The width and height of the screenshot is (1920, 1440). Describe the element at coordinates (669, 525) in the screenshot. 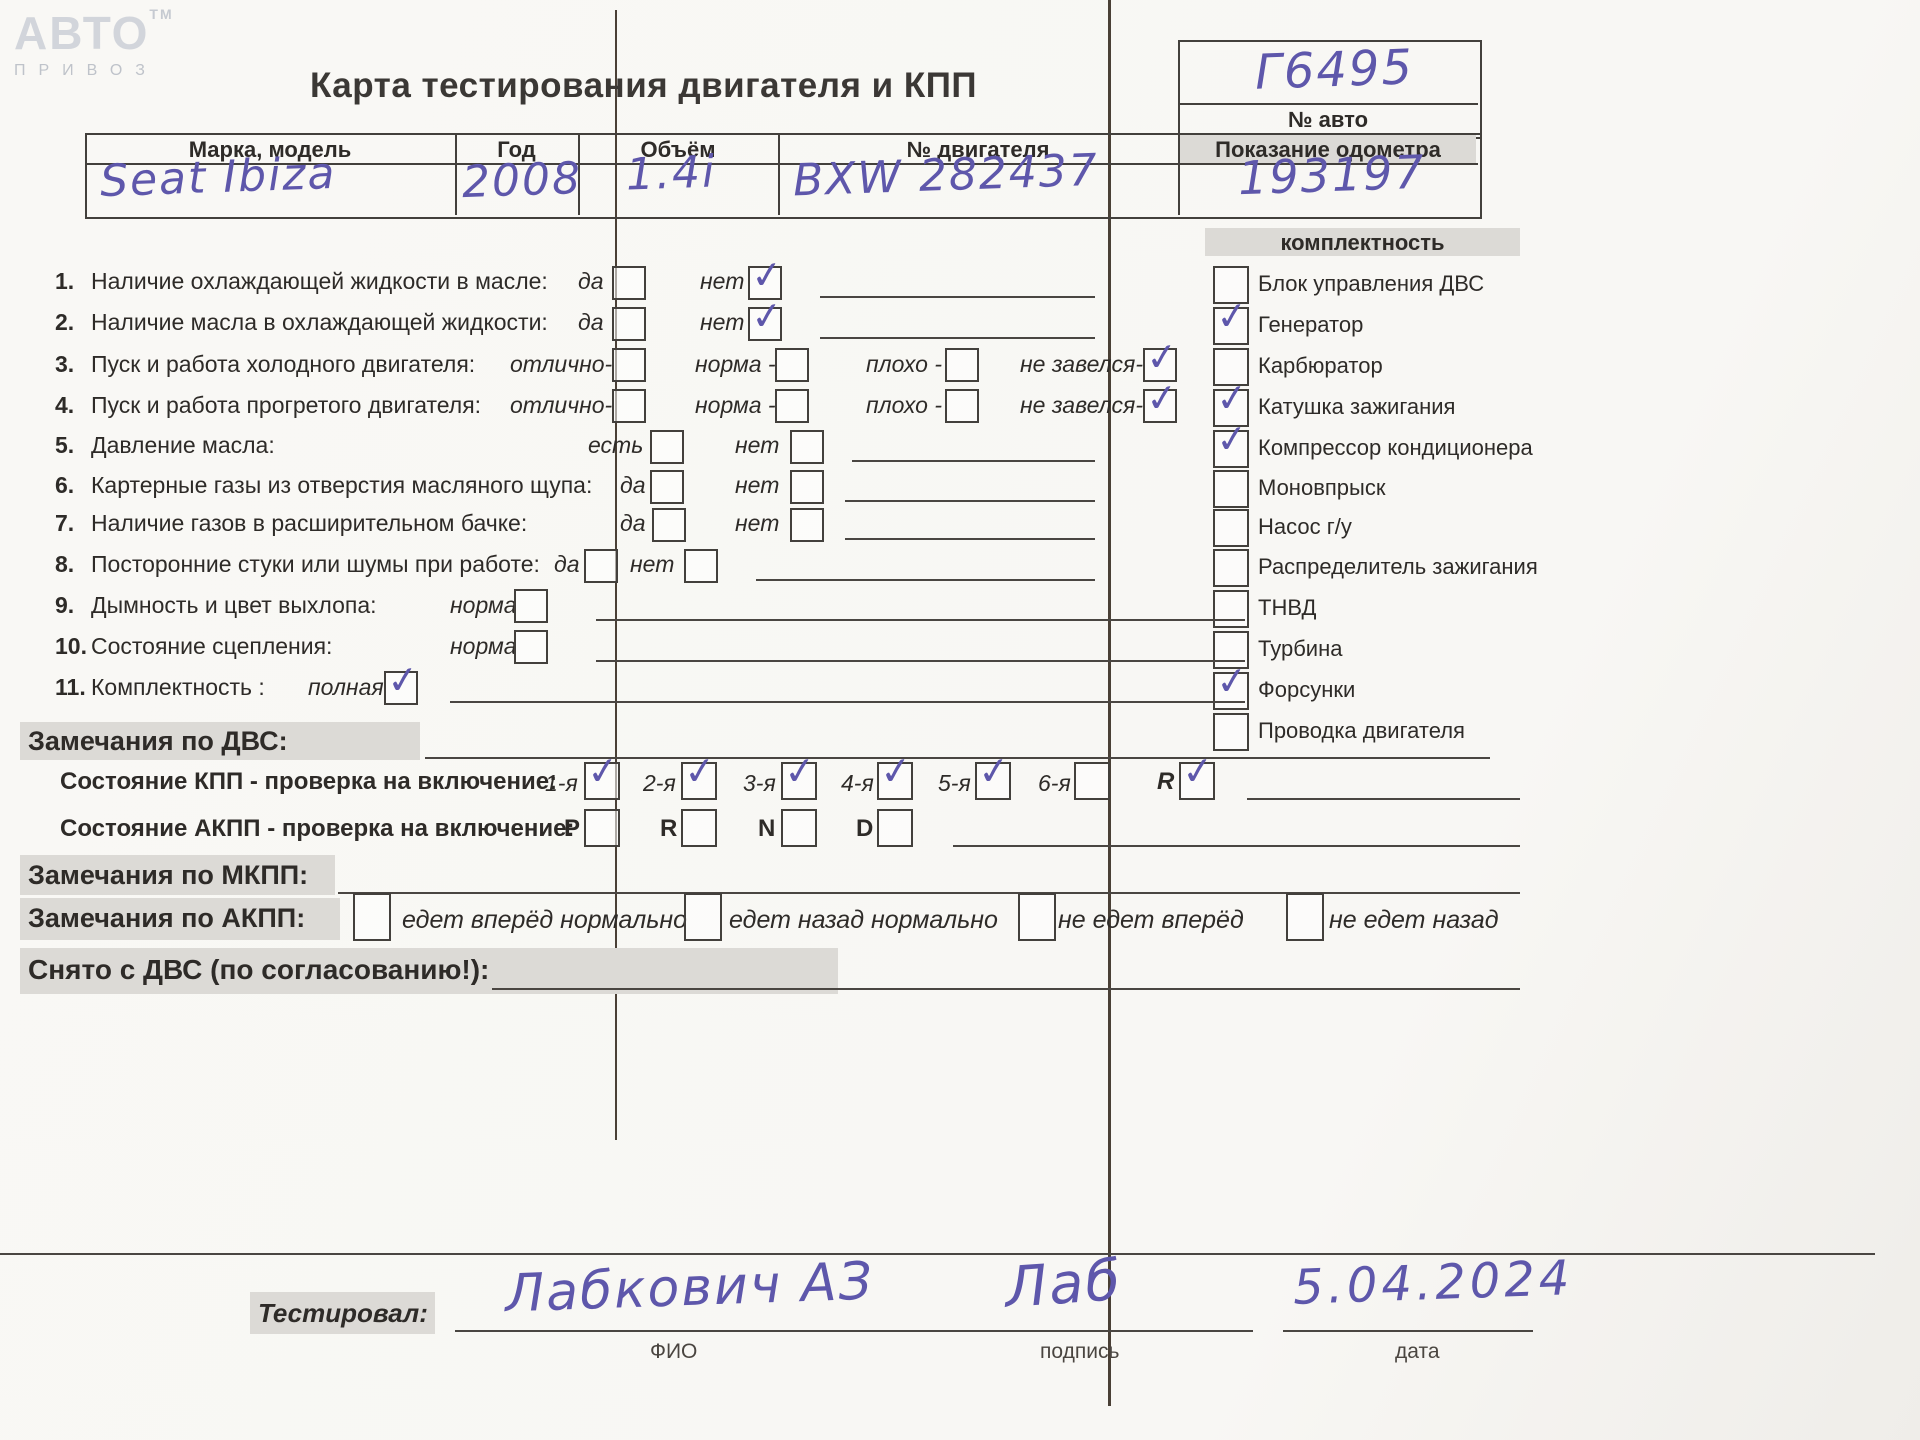

I see `checkbox-item7-da` at that location.